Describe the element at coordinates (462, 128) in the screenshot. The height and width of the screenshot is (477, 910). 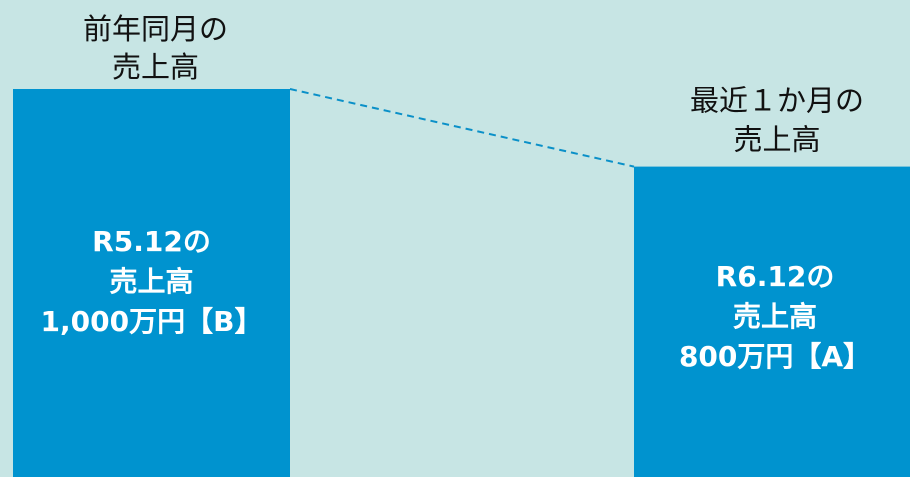
I see `trend-connector-line` at that location.